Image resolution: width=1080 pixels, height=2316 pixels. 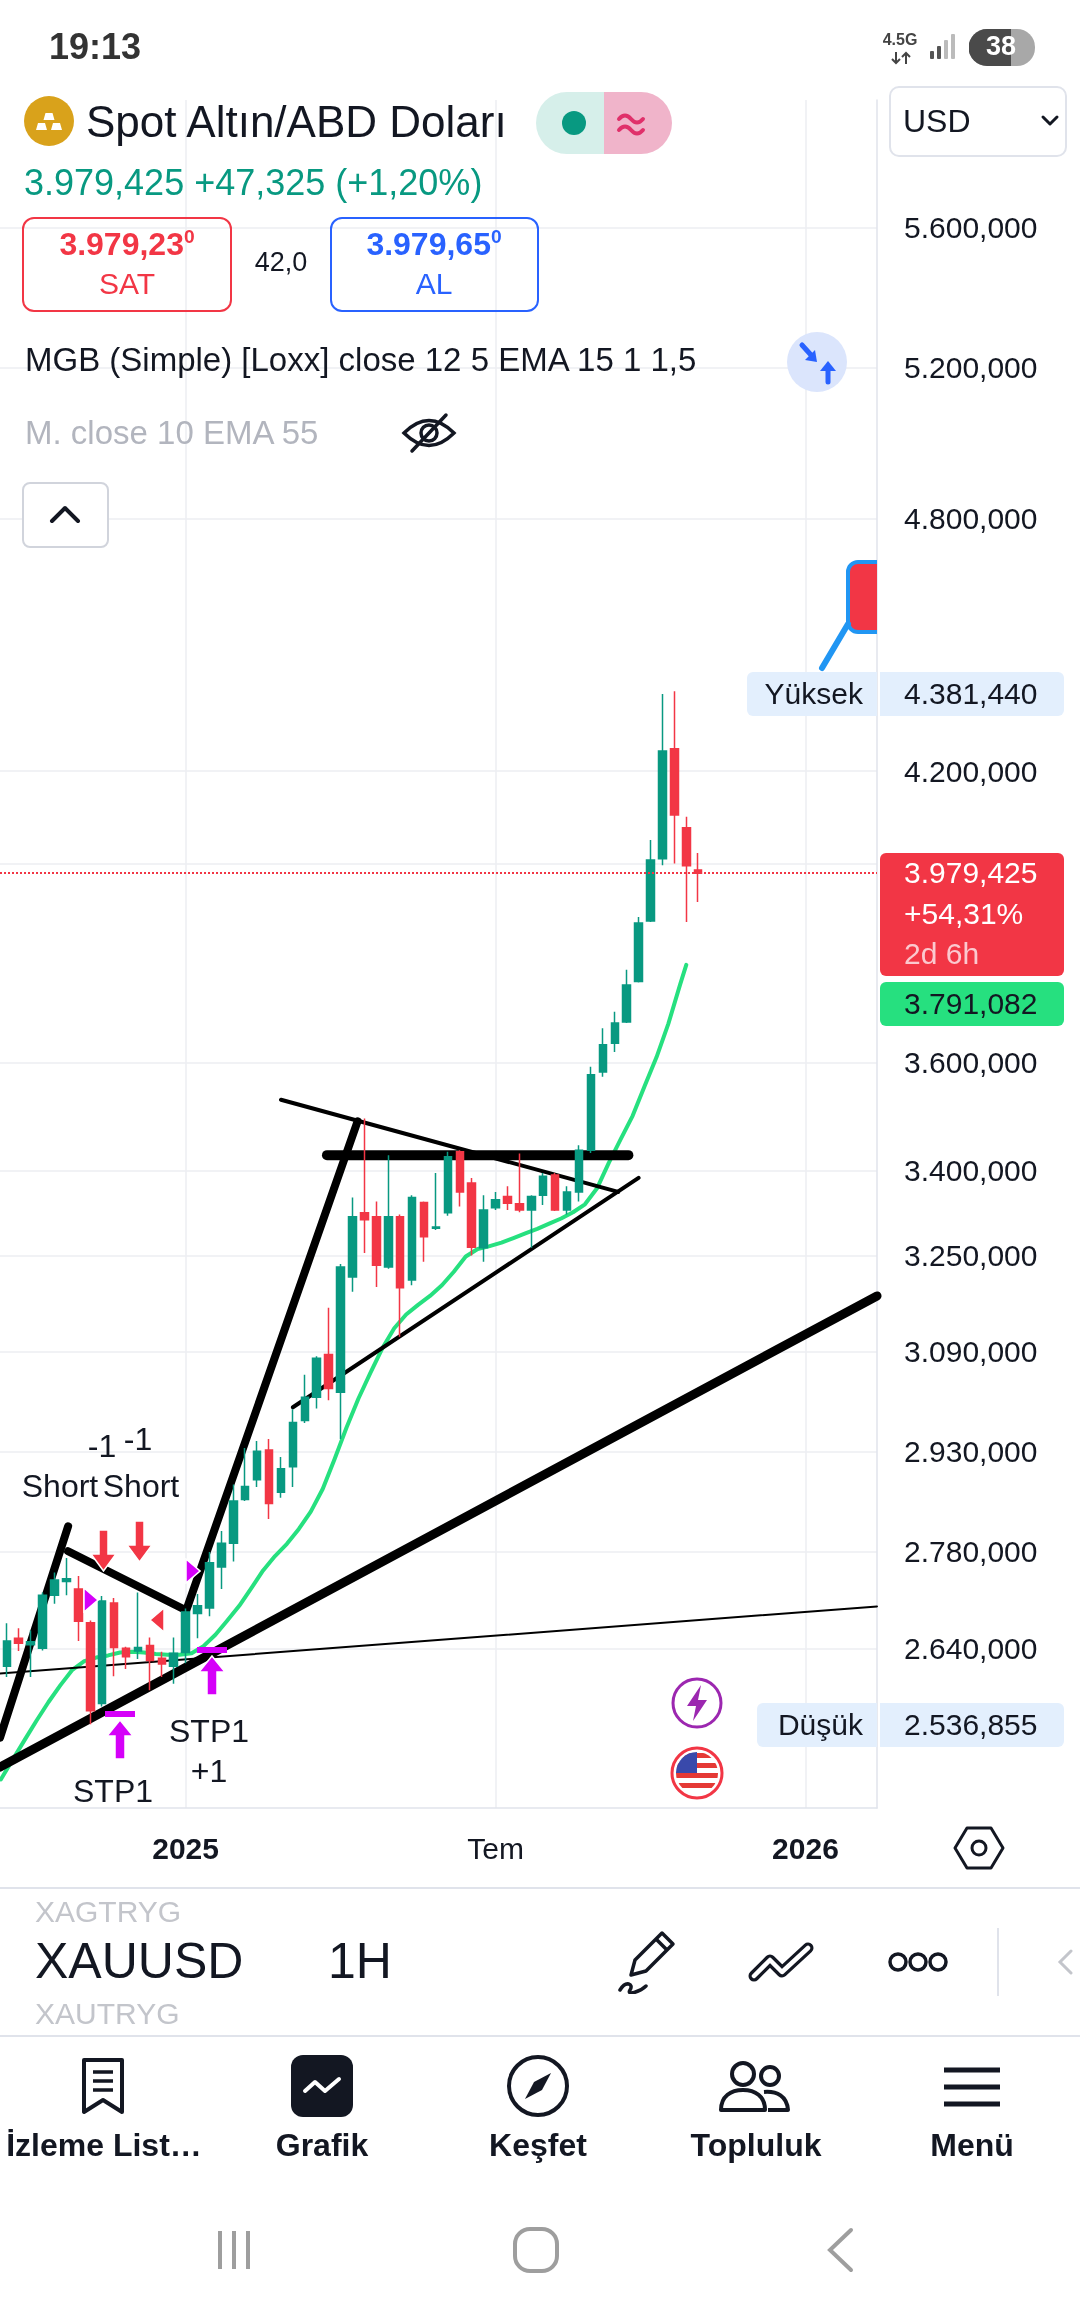 What do you see at coordinates (972, 2145) in the screenshot?
I see `text: Menü` at bounding box center [972, 2145].